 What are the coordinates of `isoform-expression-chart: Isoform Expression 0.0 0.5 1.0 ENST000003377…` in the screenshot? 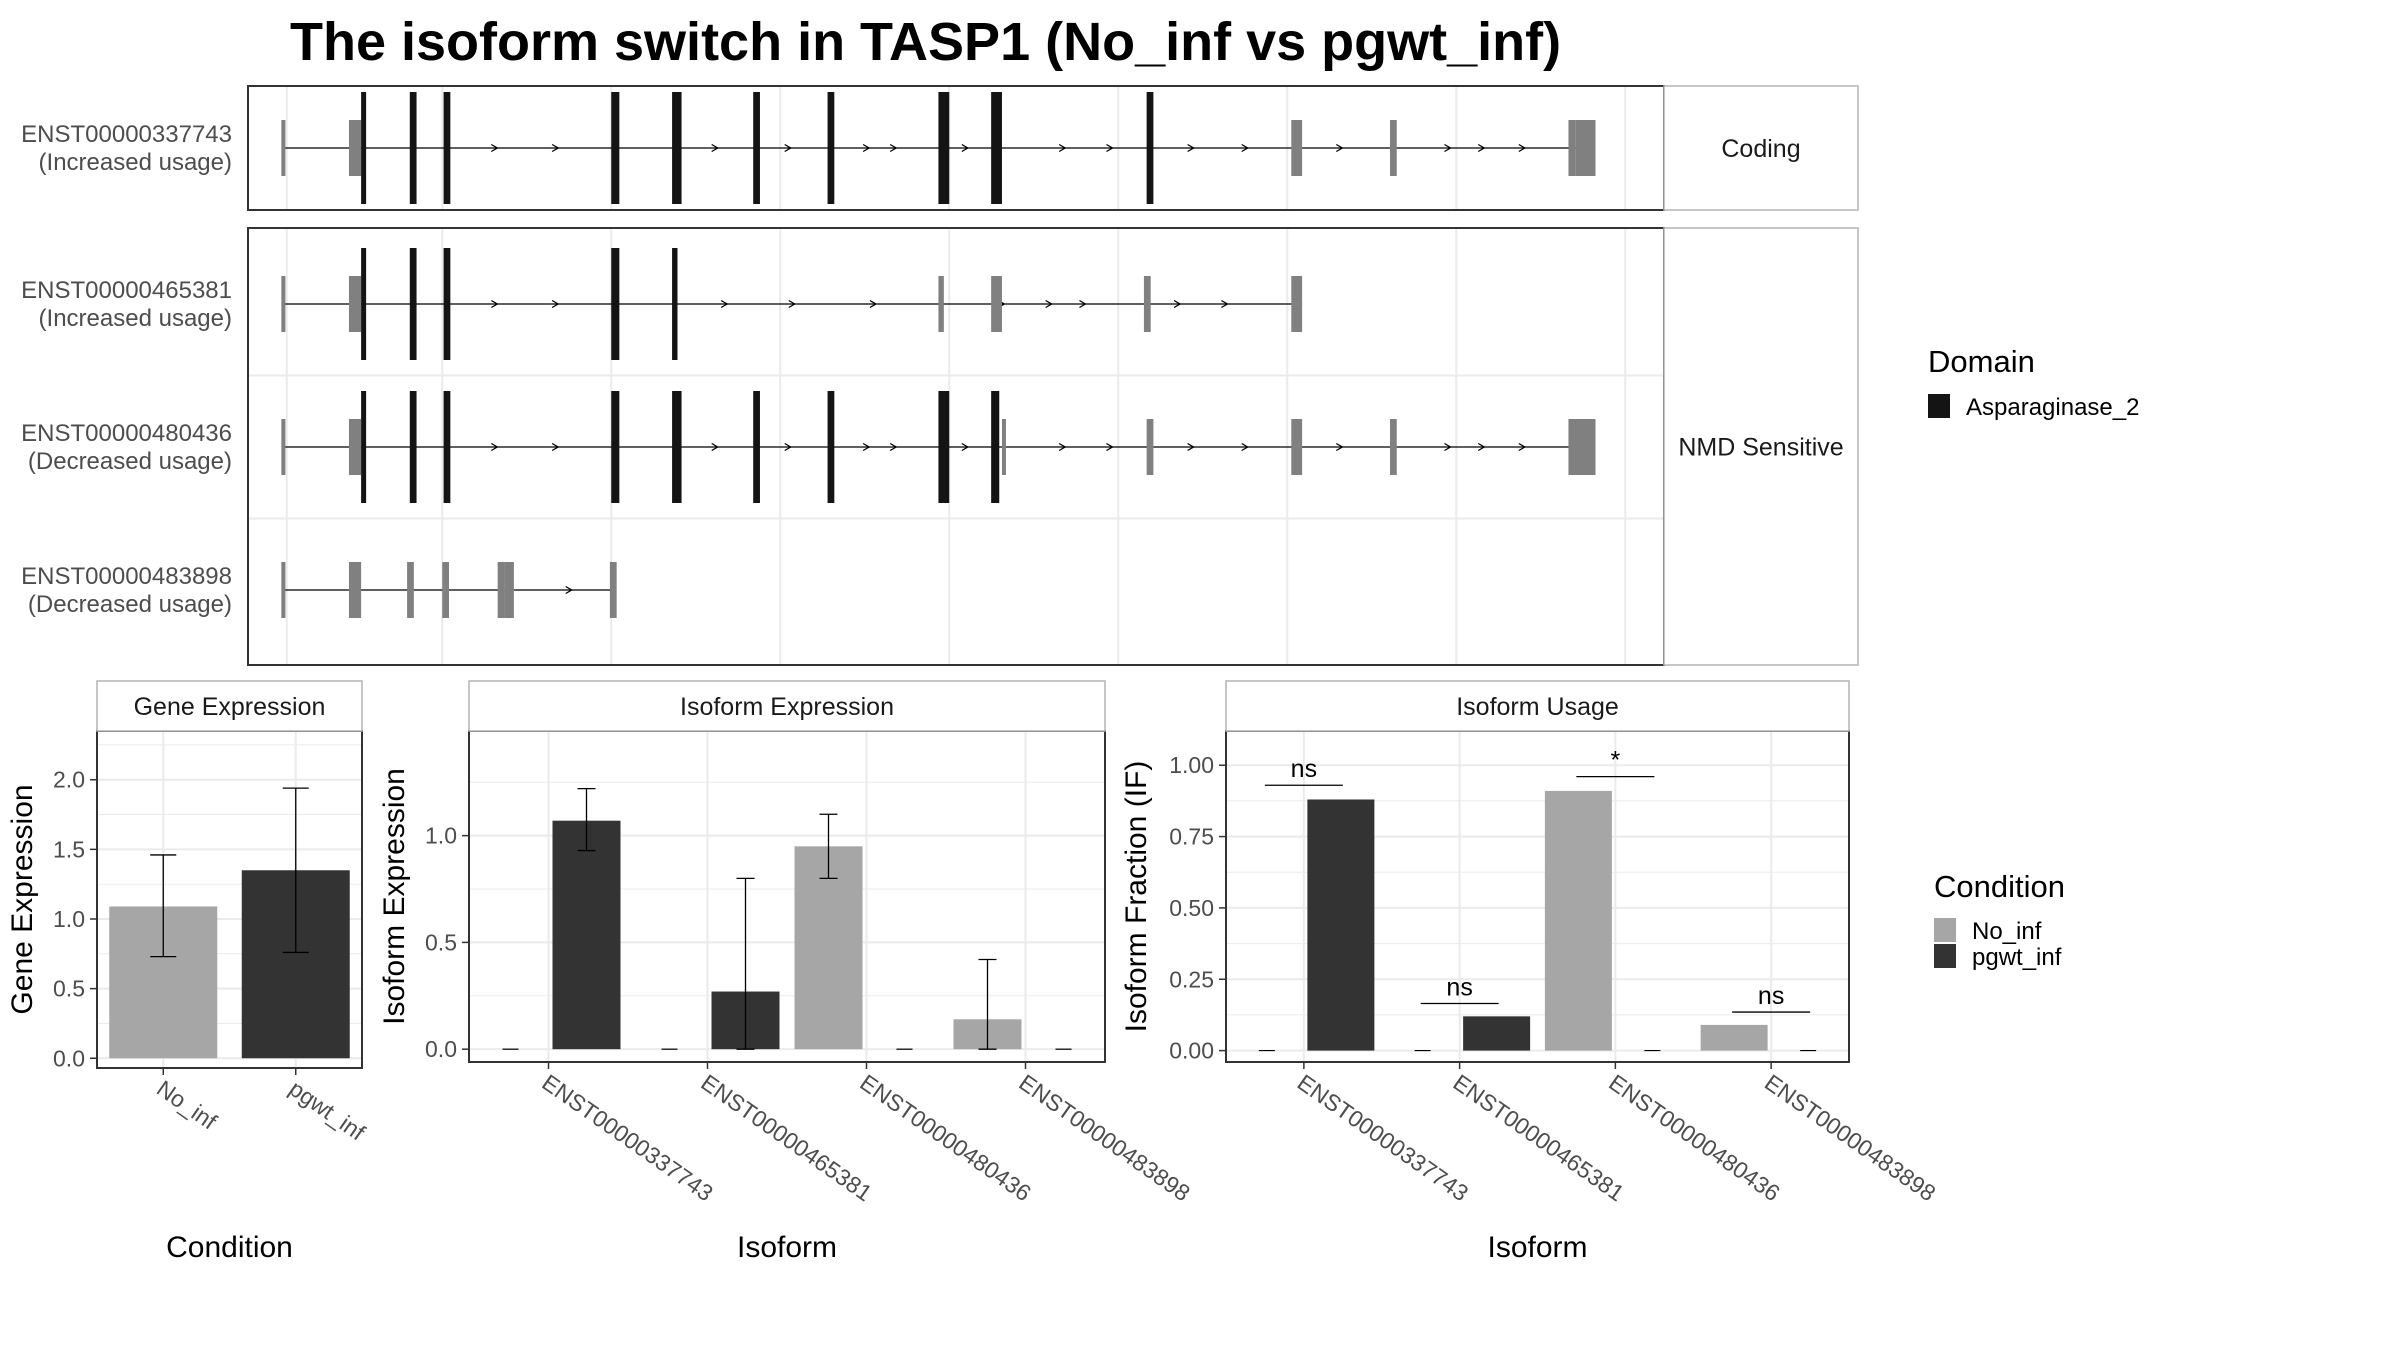 It's located at (786, 972).